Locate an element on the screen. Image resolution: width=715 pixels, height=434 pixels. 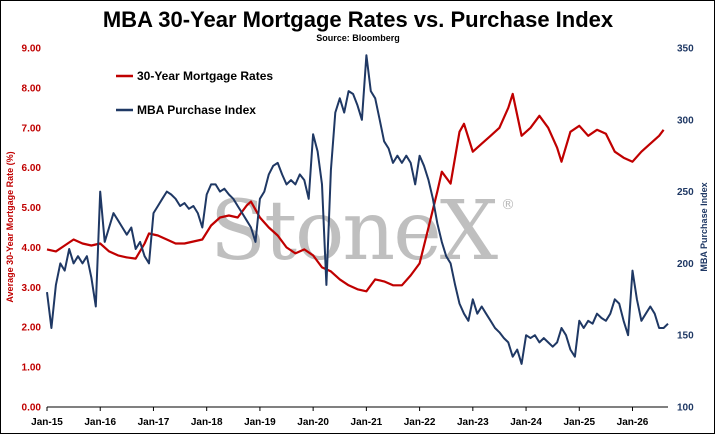
y-left-tick-label: 4.00 is located at coordinates (32, 248).